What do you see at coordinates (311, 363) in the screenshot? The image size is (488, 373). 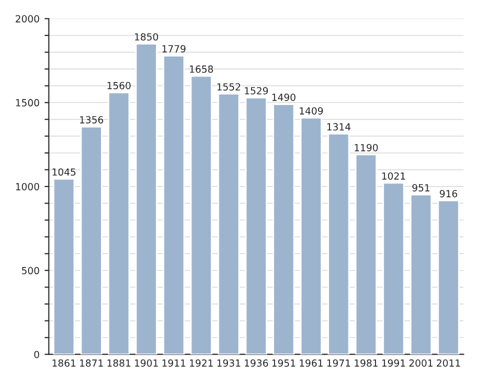 I see `x-tick-label: 1961` at bounding box center [311, 363].